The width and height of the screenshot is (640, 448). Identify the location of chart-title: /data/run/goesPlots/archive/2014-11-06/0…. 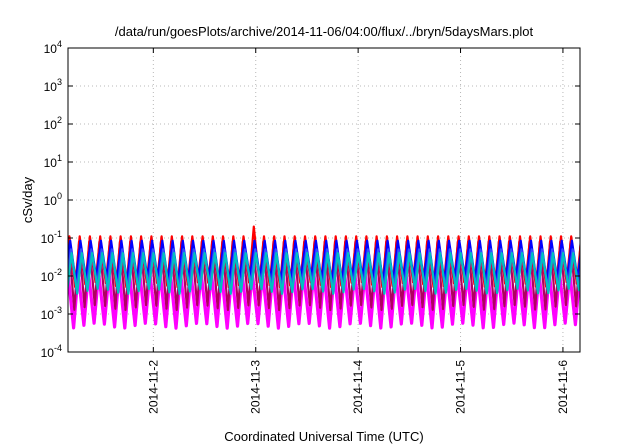
(324, 31).